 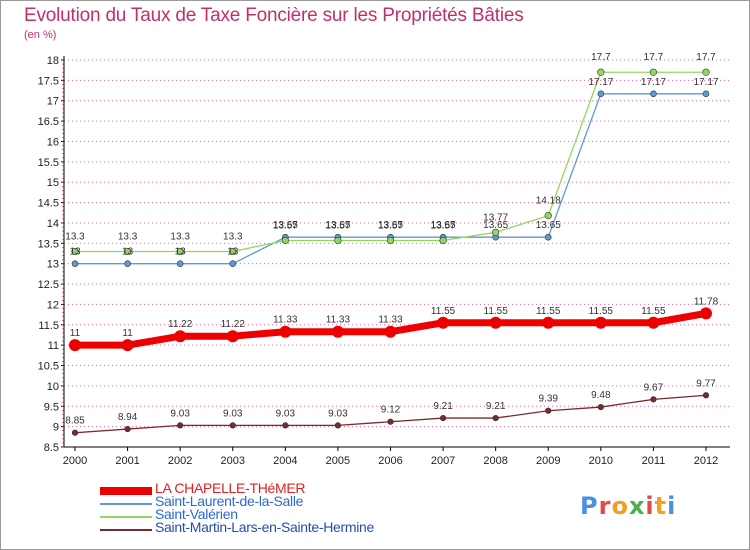 I want to click on legend-label: Saint-Martin-Lars-en-Sainte-Hermine, so click(x=265, y=527).